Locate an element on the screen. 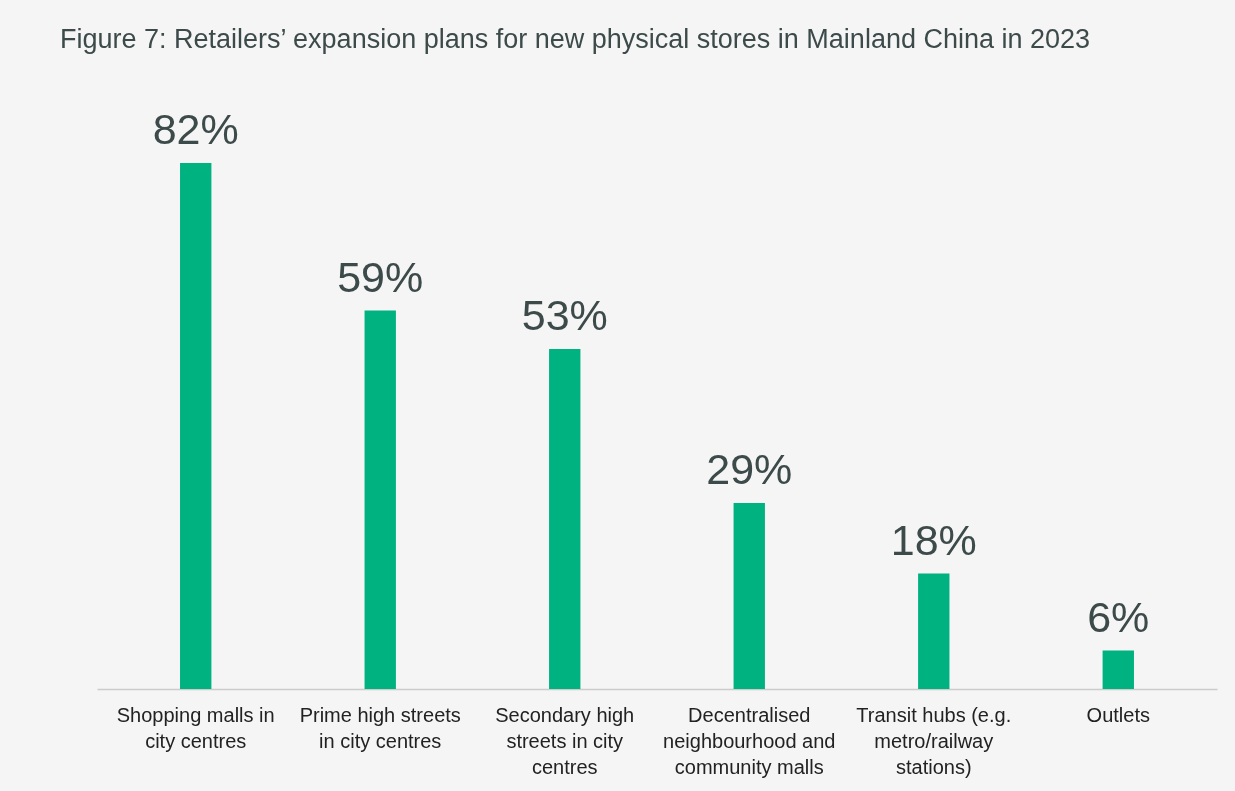  x-tick-label: Shopping malls in city centres is located at coordinates (195, 727).